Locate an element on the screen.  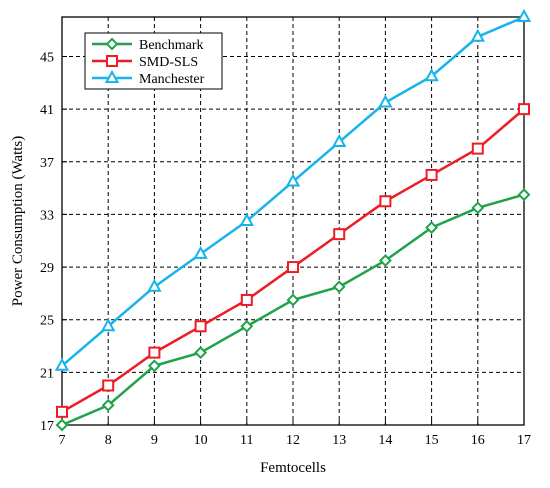
legend-item-benchmark: Benchmark is located at coordinates (148, 45).